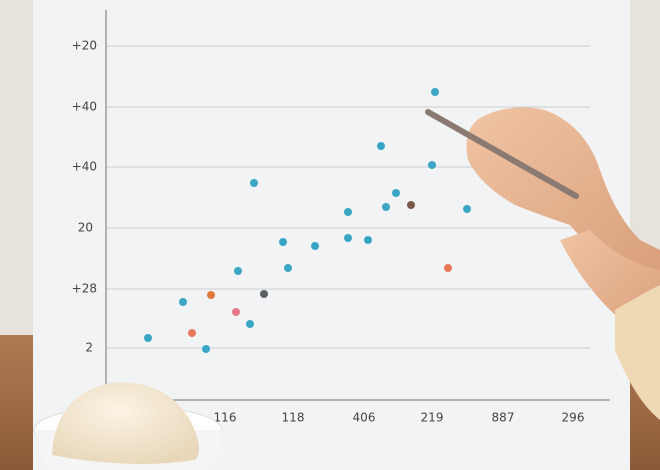 This screenshot has width=660, height=470. Describe the element at coordinates (225, 418) in the screenshot. I see `x-label: 116` at that location.